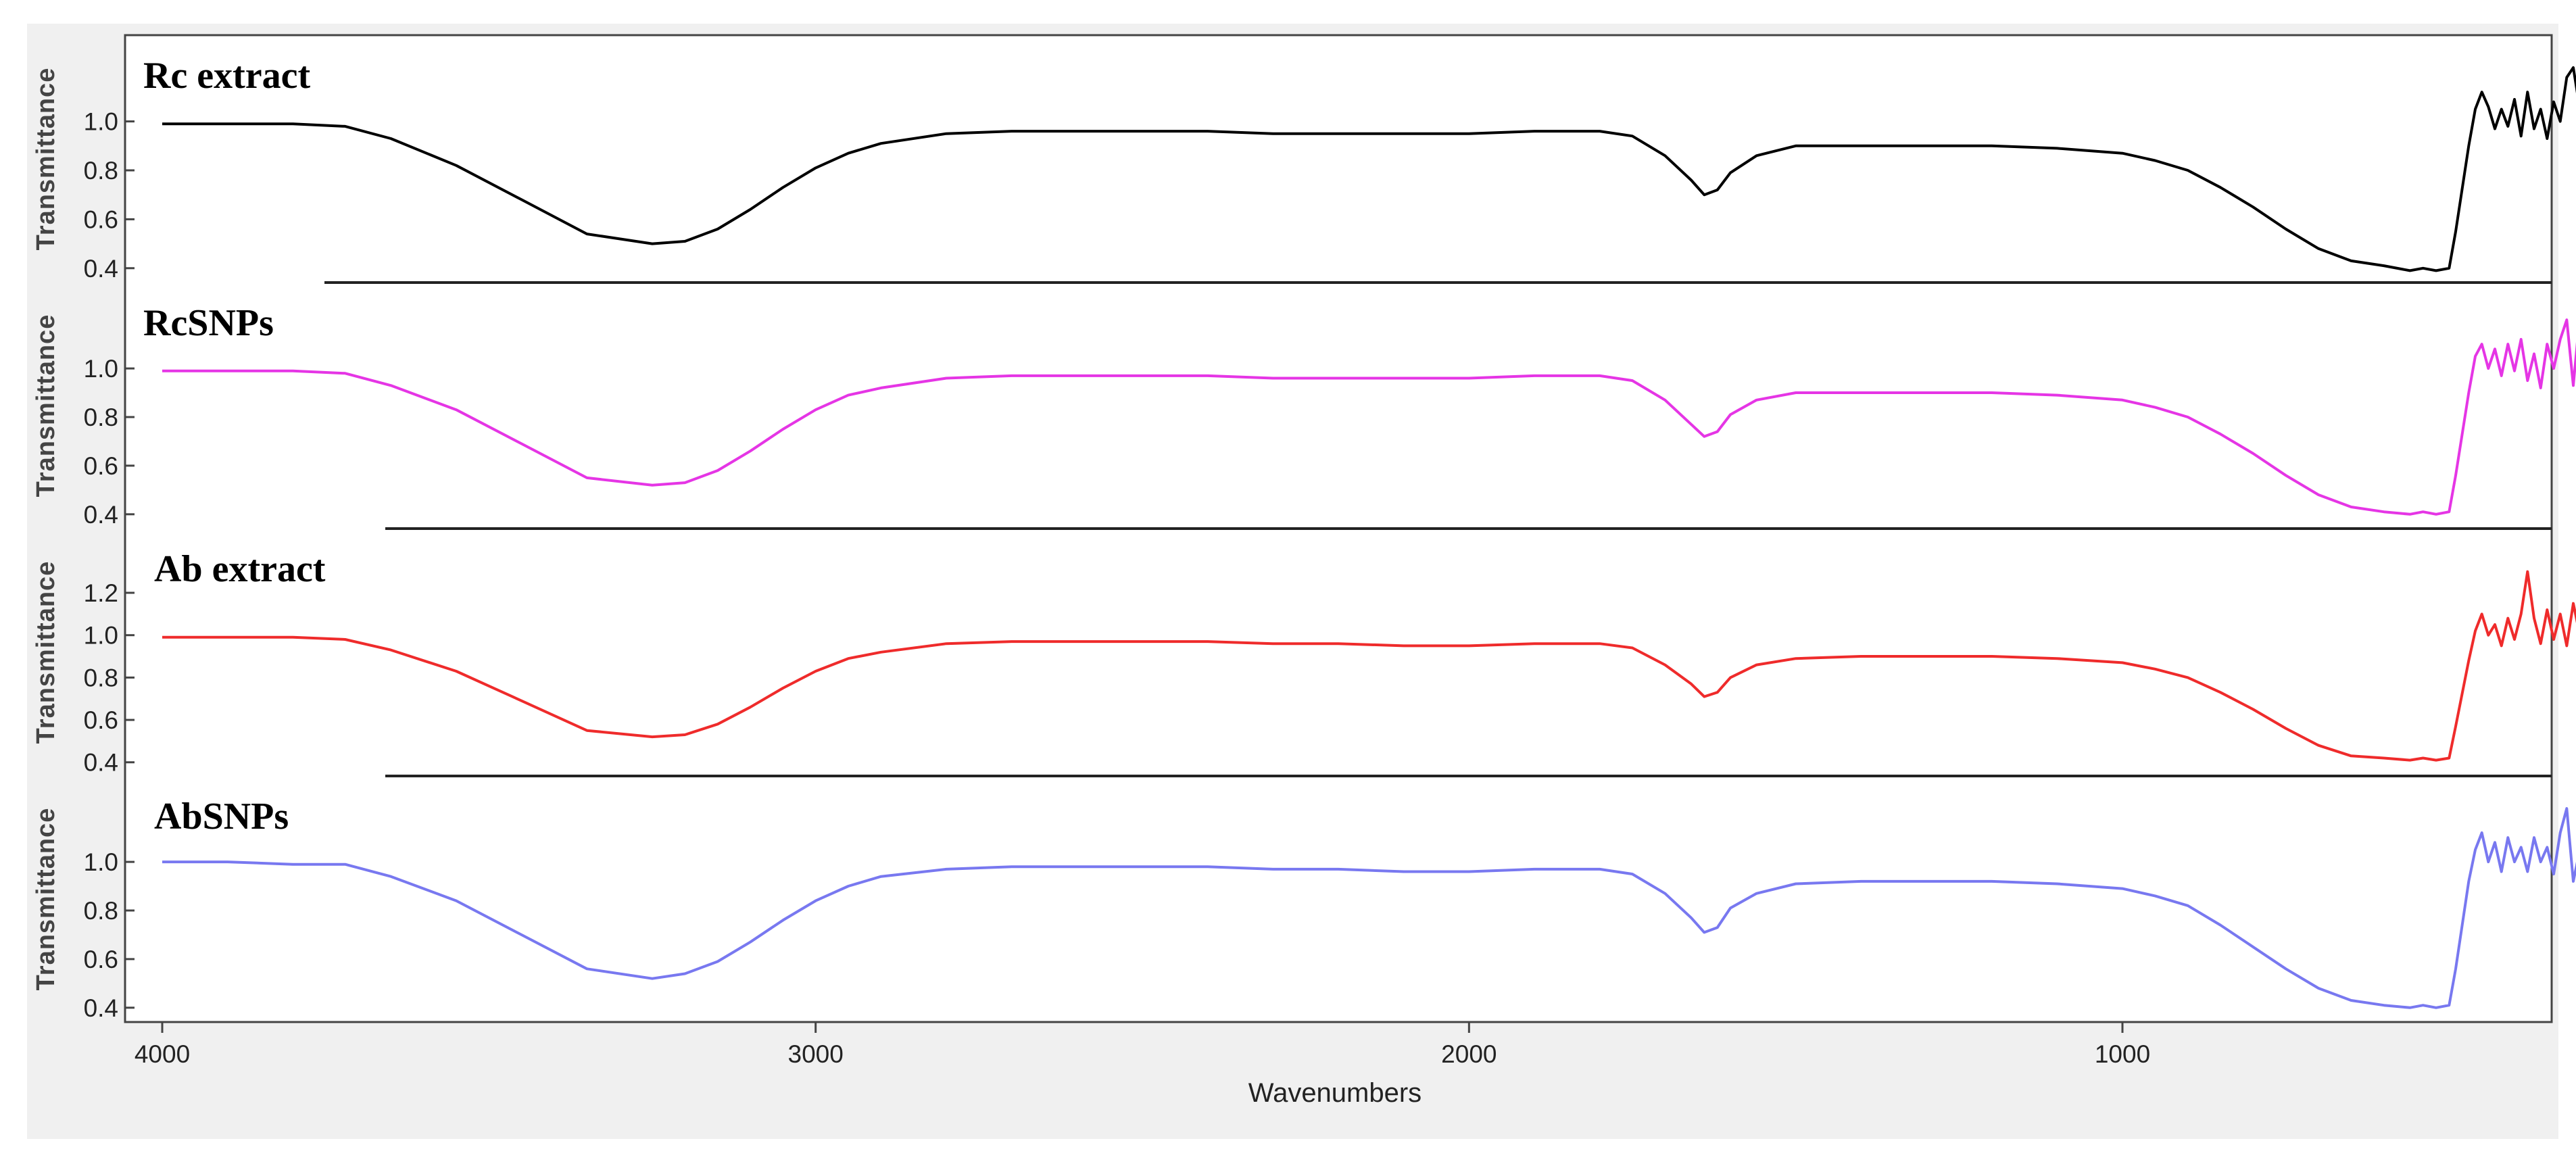 This screenshot has width=2576, height=1166. Describe the element at coordinates (816, 1054) in the screenshot. I see `x-tick-label: 3000` at that location.